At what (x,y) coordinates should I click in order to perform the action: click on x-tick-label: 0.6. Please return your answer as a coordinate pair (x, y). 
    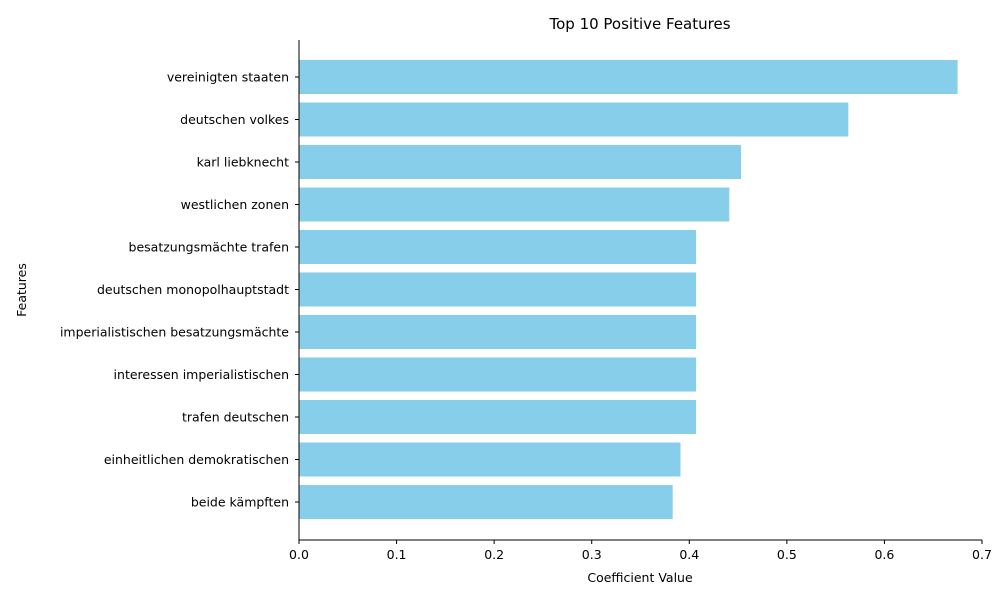
    Looking at the image, I should click on (884, 554).